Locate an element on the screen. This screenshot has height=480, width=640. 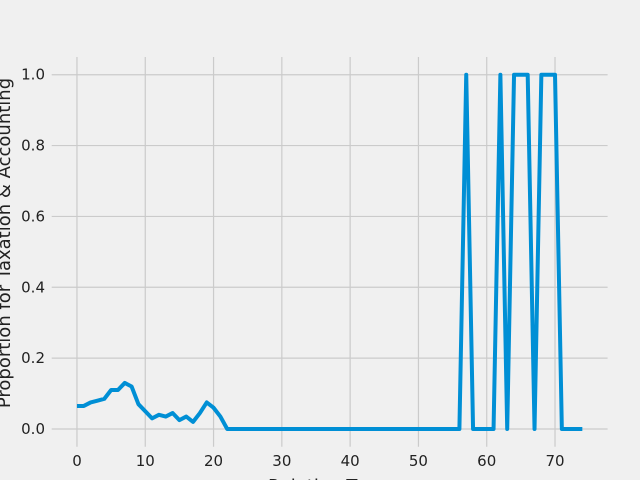
x-tick-label: 10 is located at coordinates (145, 461).